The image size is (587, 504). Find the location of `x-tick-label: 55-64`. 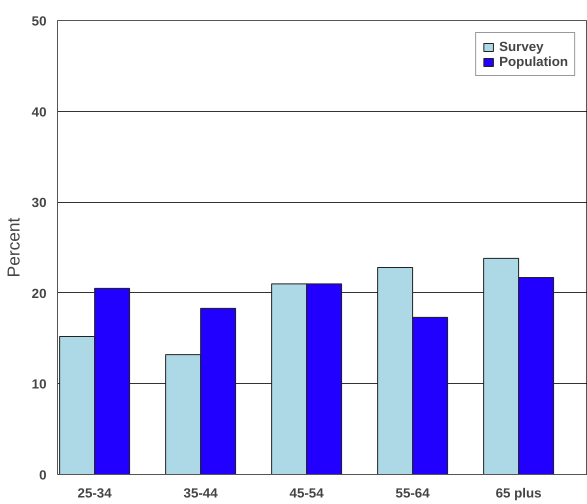

x-tick-label: 55-64 is located at coordinates (413, 493).